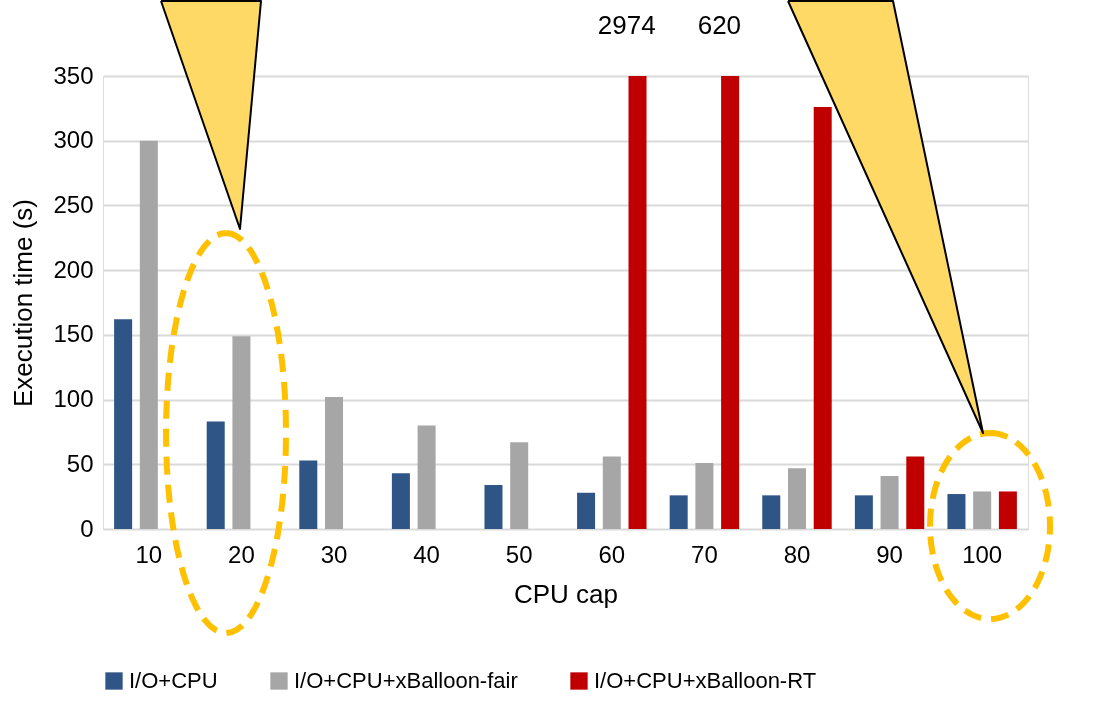 This screenshot has height=722, width=1114. Describe the element at coordinates (73, 140) in the screenshot. I see `y-tick-label: 300` at that location.